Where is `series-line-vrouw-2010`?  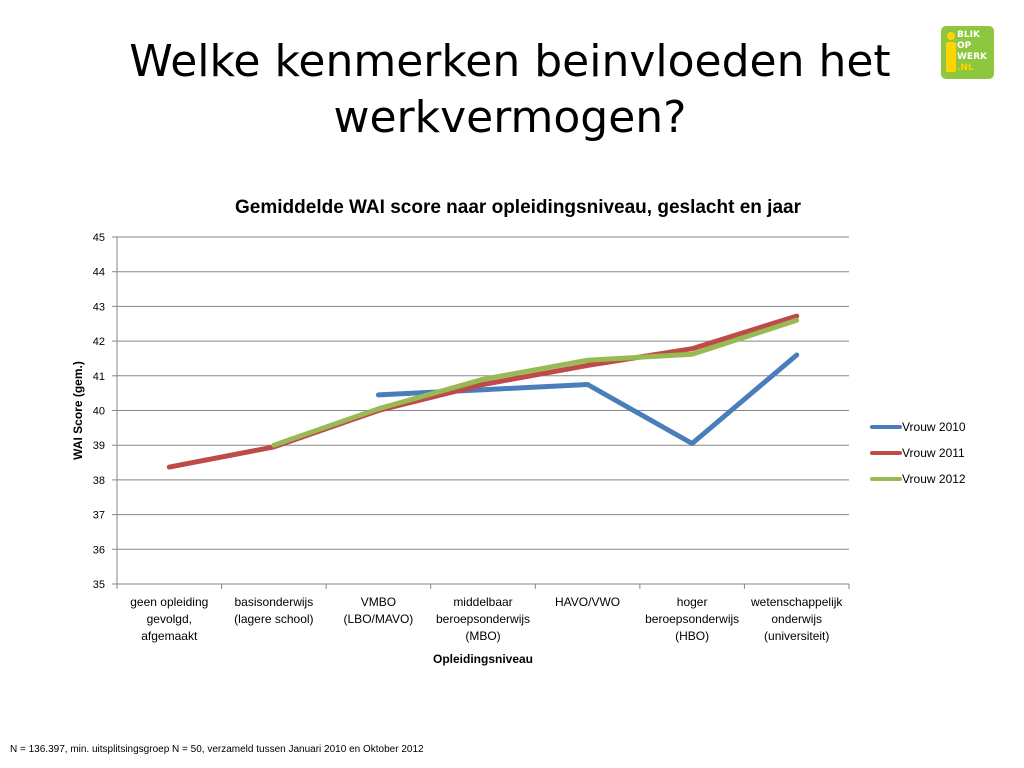 series-line-vrouw-2010 is located at coordinates (587, 399).